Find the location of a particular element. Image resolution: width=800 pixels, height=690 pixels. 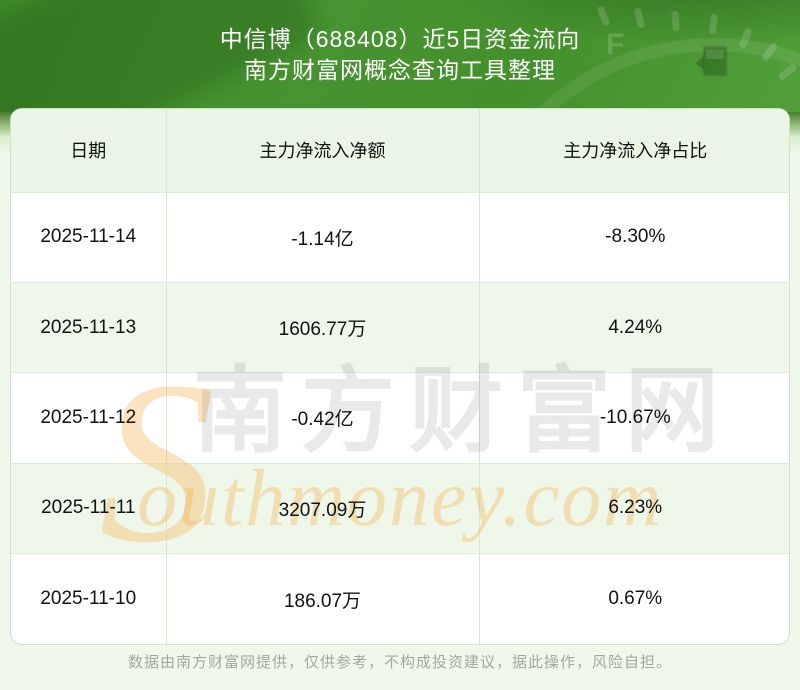

table-row: 2025-11-11 3207.09万 6.23% is located at coordinates (400, 508).